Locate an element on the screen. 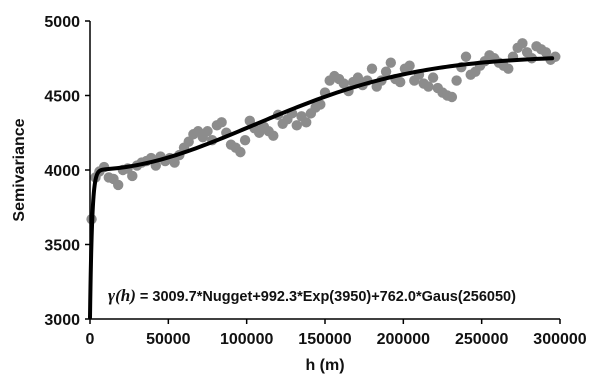 Image resolution: width=595 pixels, height=374 pixels. y-tick-label: 4500 is located at coordinates (62, 97).